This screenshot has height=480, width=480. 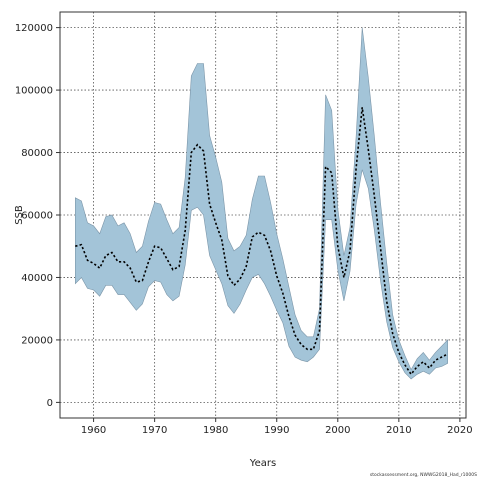 What do you see at coordinates (37, 278) in the screenshot?
I see `y-tick-label: 40000` at bounding box center [37, 278].